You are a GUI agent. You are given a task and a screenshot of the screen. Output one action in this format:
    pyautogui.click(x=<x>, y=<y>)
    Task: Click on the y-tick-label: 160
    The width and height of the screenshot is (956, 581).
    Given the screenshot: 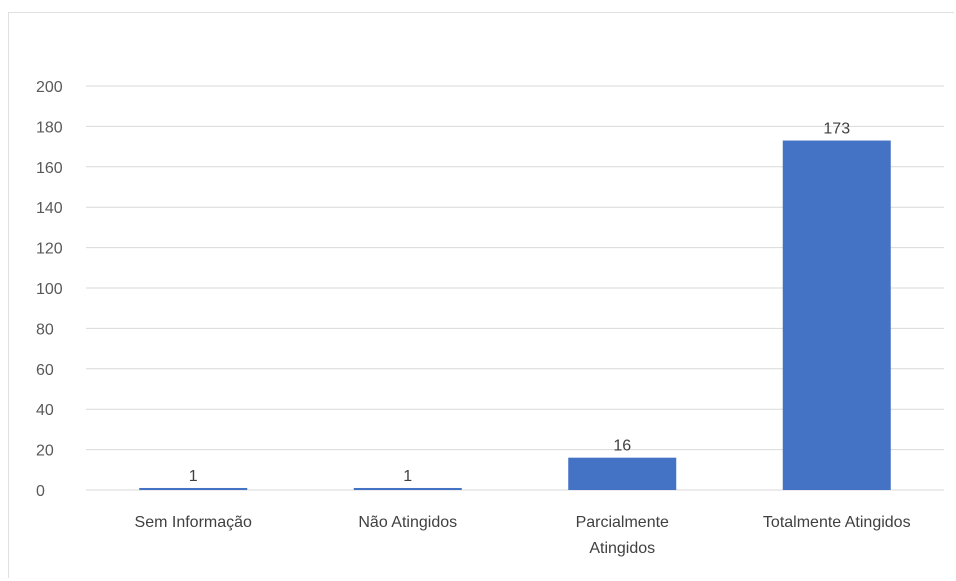 What is the action you would take?
    pyautogui.click(x=49, y=168)
    